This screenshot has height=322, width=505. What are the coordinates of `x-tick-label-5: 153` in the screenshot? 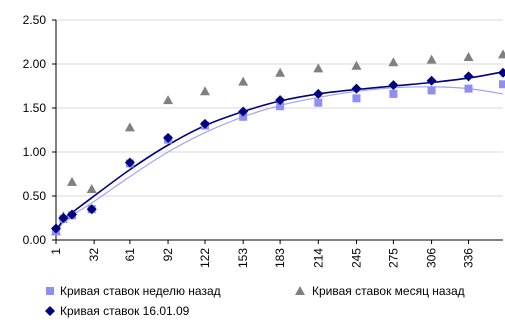 It's located at (243, 258).